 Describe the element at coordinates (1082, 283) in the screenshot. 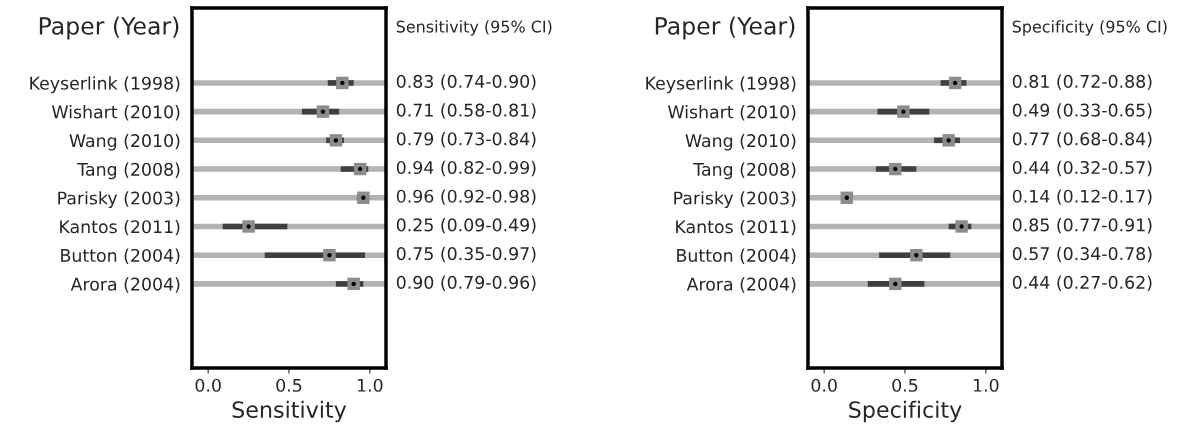

I see `data-label: 0.44 (0.27-0.62)` at that location.